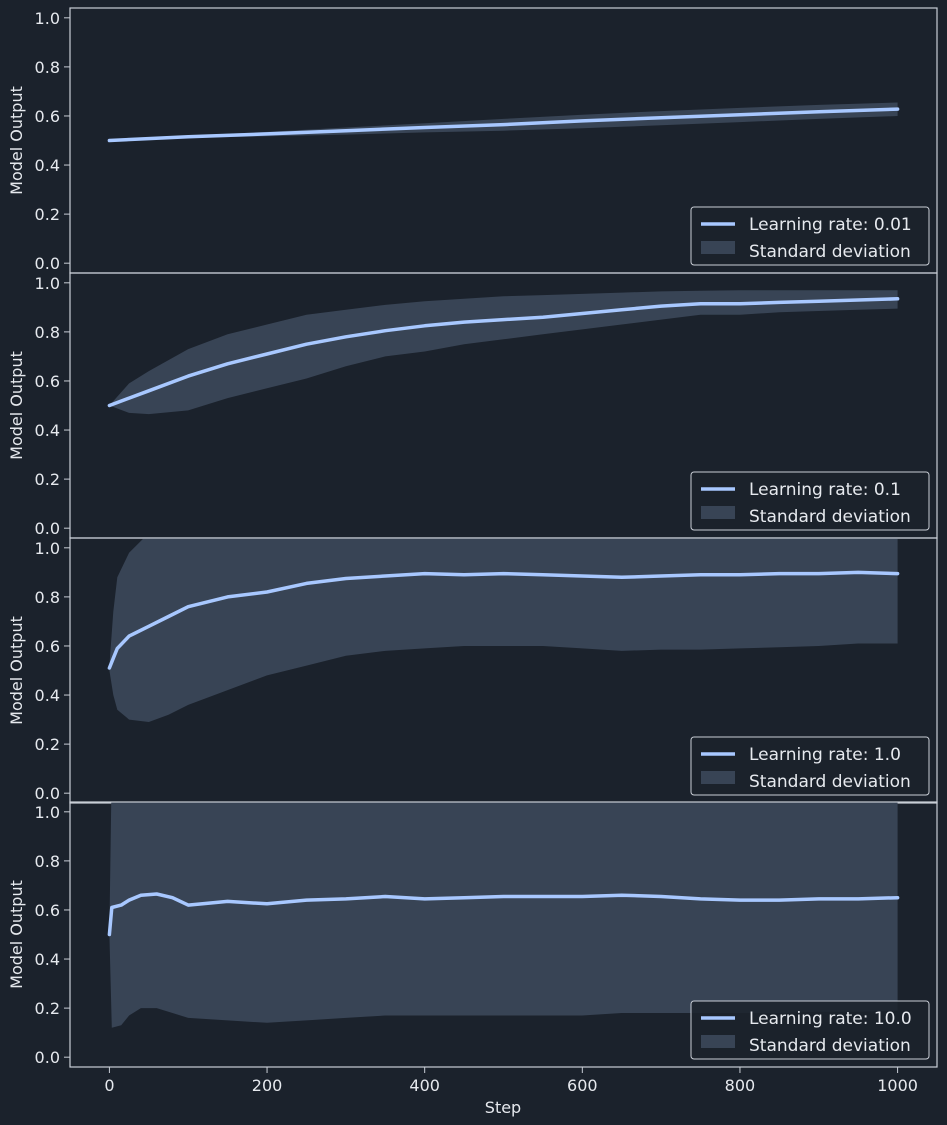 The width and height of the screenshot is (947, 1125). I want to click on x-axis: 0 200 400 600 800 1000, so click(511, 1081).